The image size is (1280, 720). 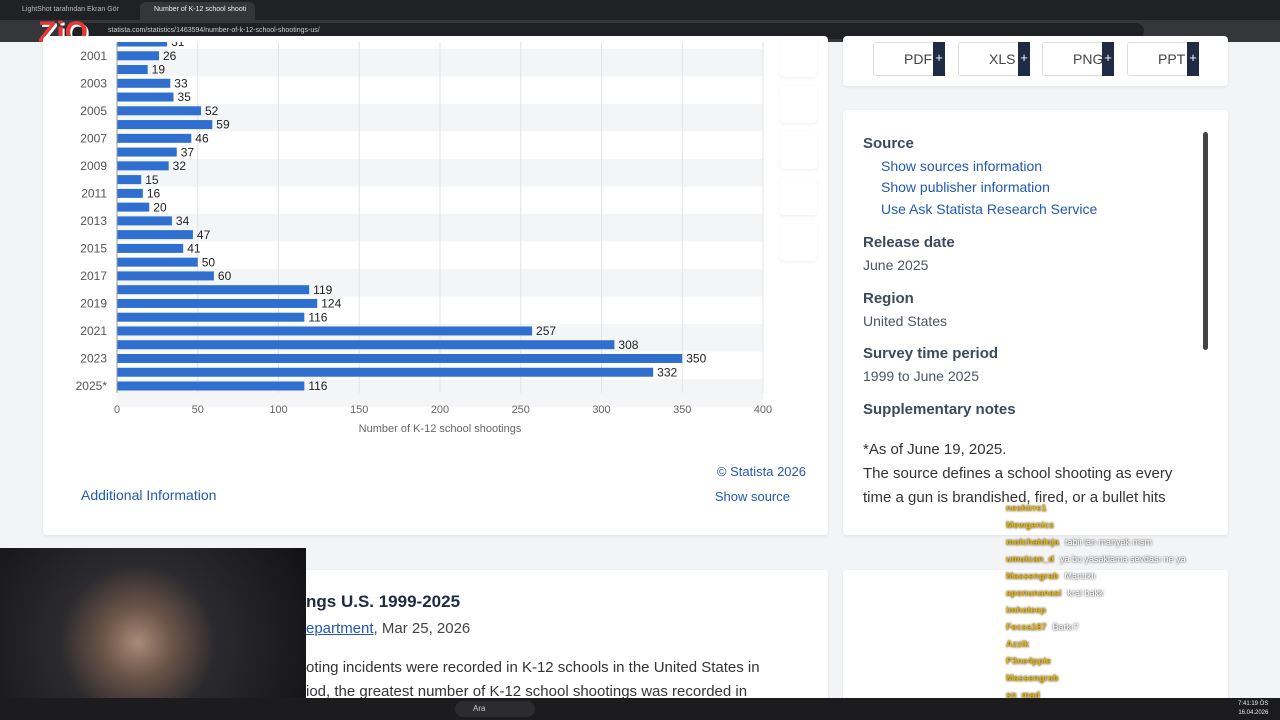 I want to click on note: *As of June 19, 2025., so click(x=935, y=449).